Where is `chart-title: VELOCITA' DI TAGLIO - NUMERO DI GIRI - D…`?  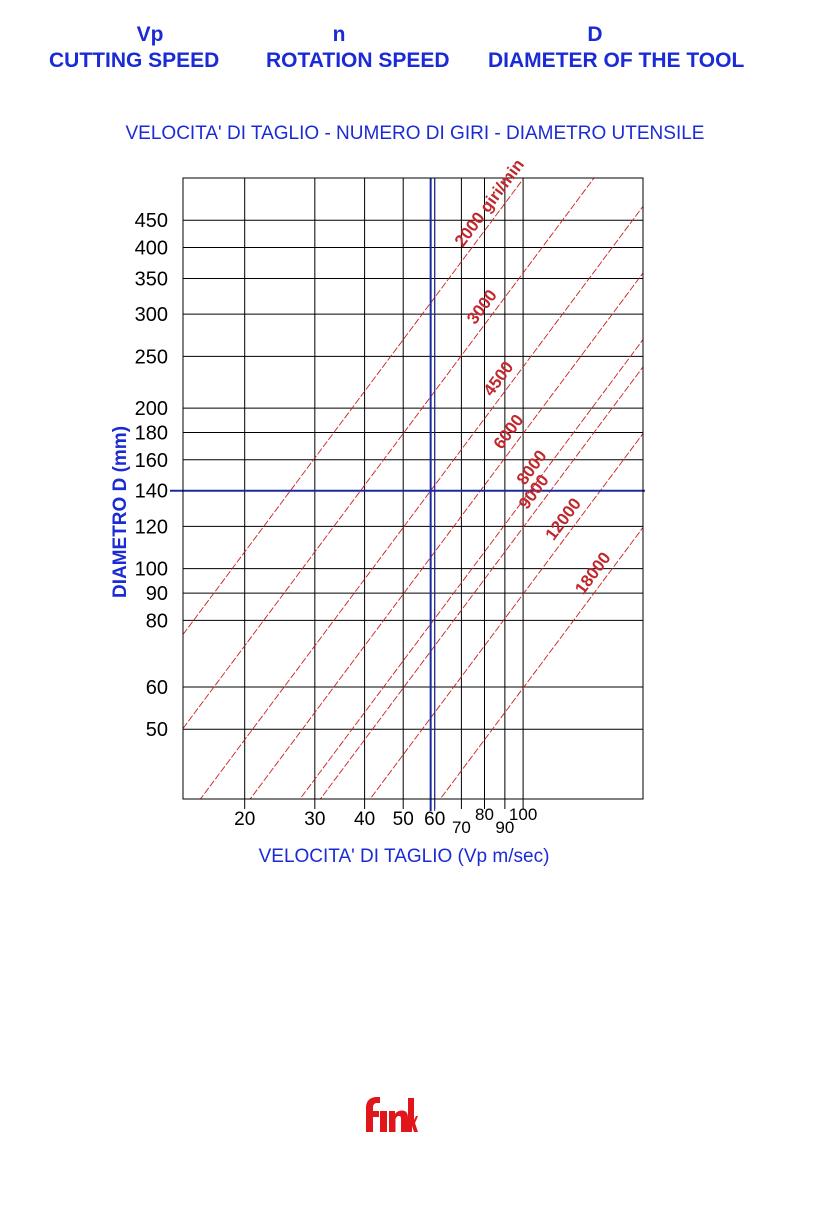
chart-title: VELOCITA' DI TAGLIO - NUMERO DI GIRI - D… is located at coordinates (415, 133).